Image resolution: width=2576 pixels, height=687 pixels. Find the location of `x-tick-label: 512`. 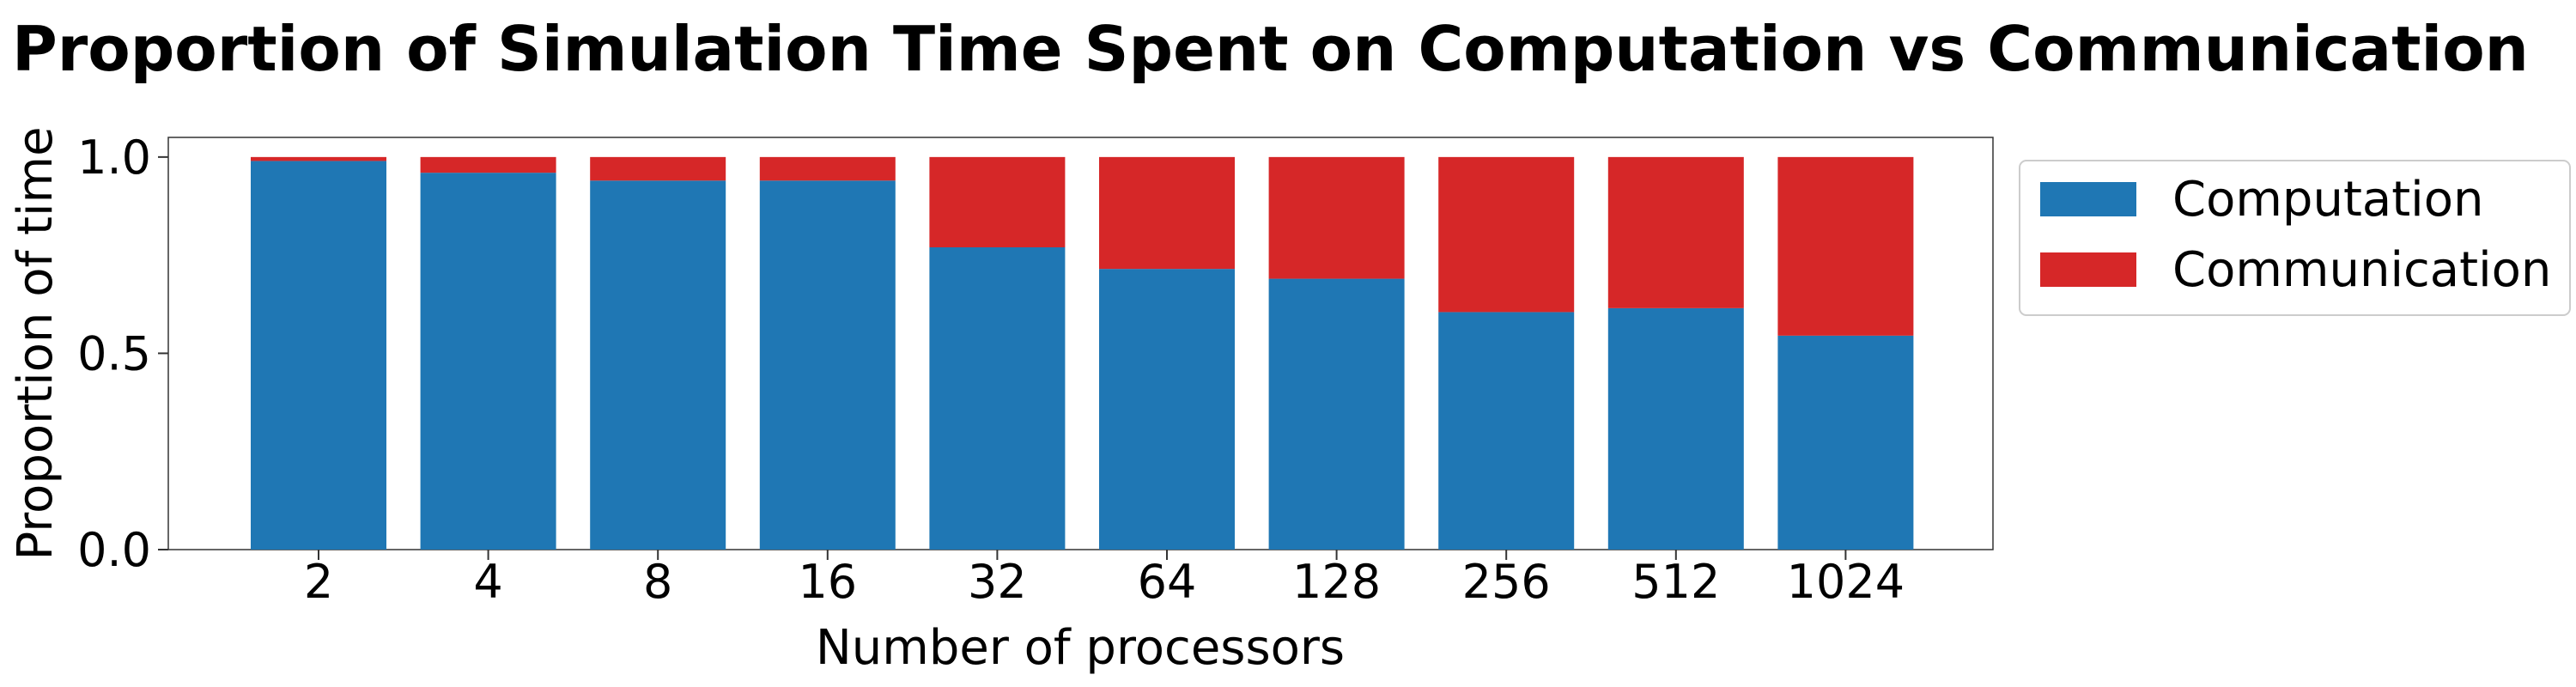

x-tick-label: 512 is located at coordinates (1675, 582).